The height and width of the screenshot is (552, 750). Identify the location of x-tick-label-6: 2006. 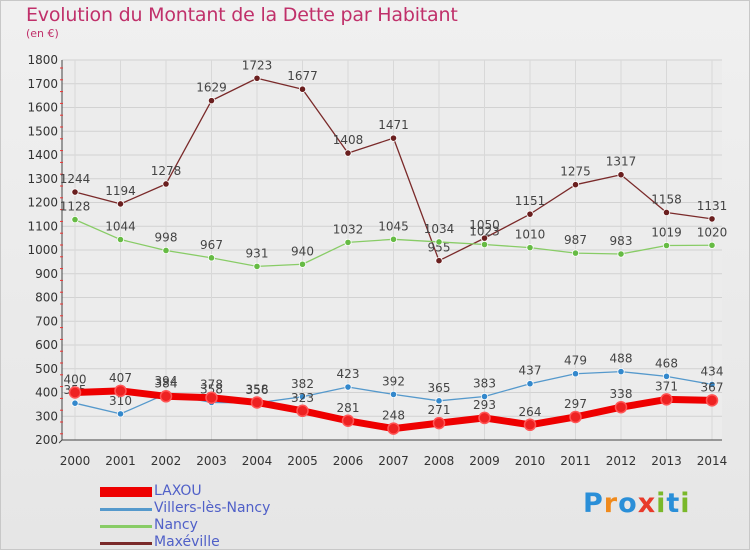
(348, 461).